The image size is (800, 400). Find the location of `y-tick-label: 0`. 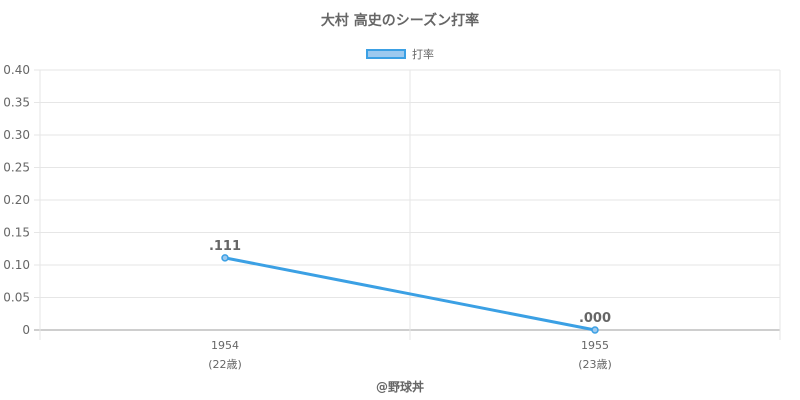

y-tick-label: 0 is located at coordinates (26, 330).